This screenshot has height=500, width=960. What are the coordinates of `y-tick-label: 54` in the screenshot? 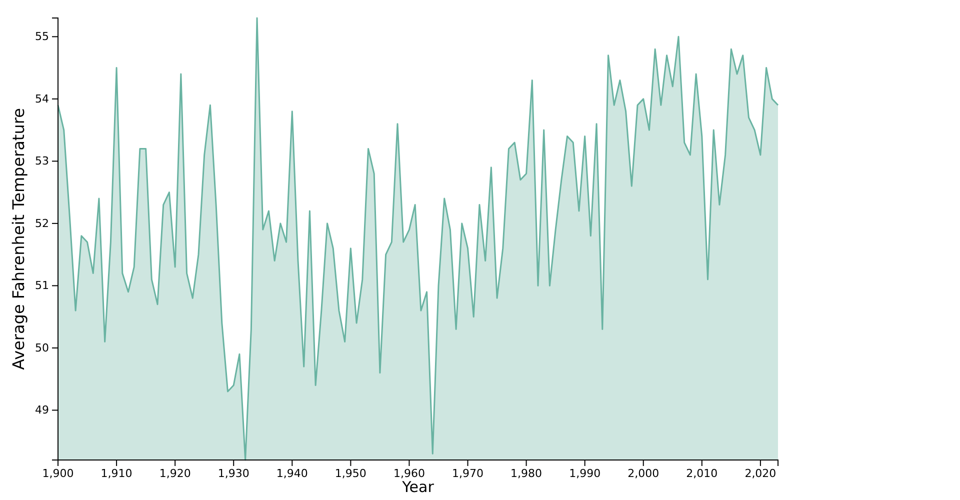 It's located at (42, 99).